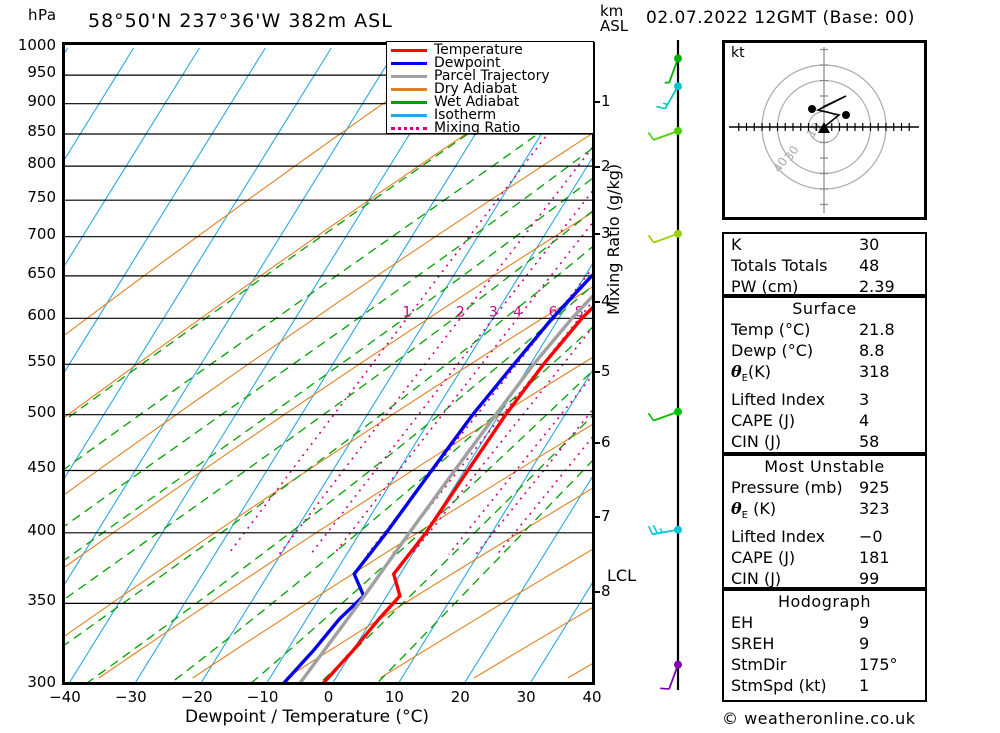 This screenshot has width=1000, height=733. Describe the element at coordinates (824, 244) in the screenshot. I see `stat-row: K 30` at that location.